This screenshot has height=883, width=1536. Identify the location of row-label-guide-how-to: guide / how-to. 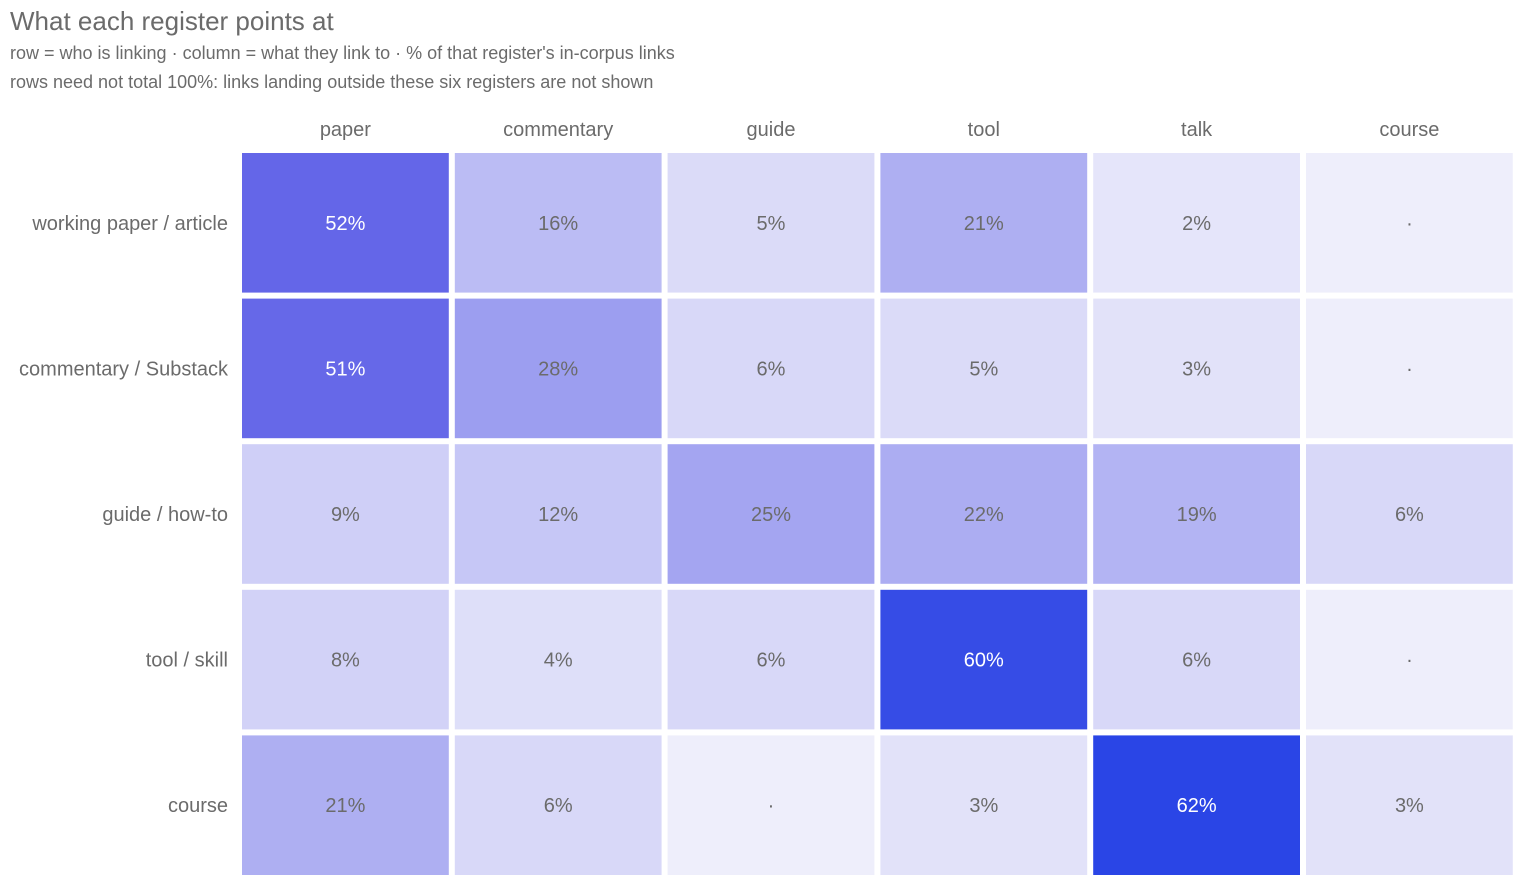
(165, 515).